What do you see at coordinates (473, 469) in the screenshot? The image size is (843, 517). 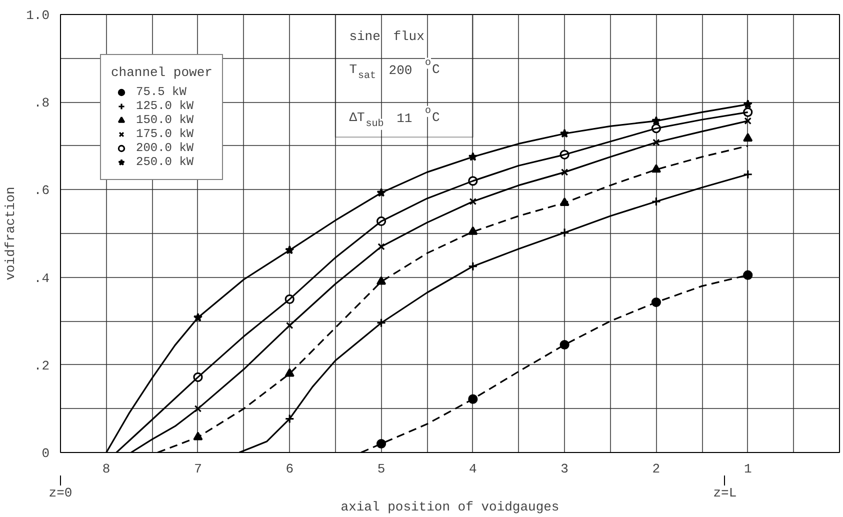 I see `x-tick-label: 4` at bounding box center [473, 469].